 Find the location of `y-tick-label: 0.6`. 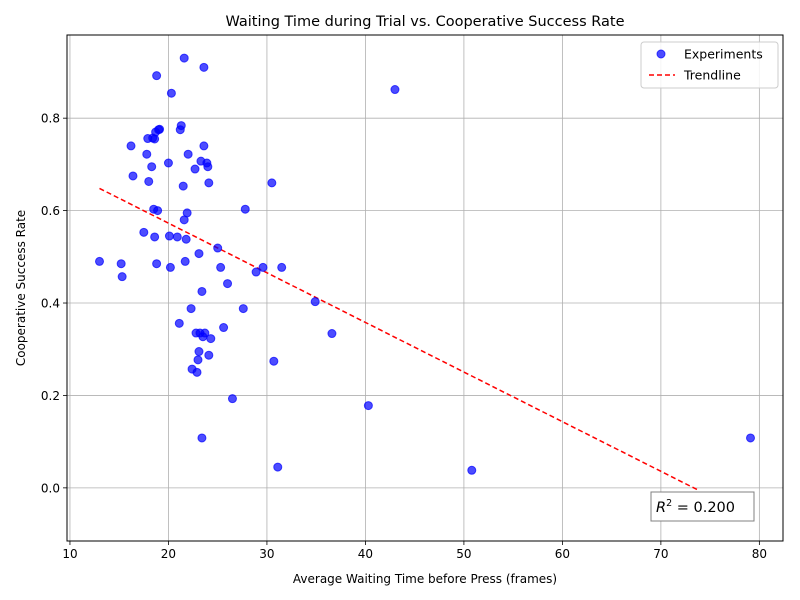

y-tick-label: 0.6 is located at coordinates (50, 211).